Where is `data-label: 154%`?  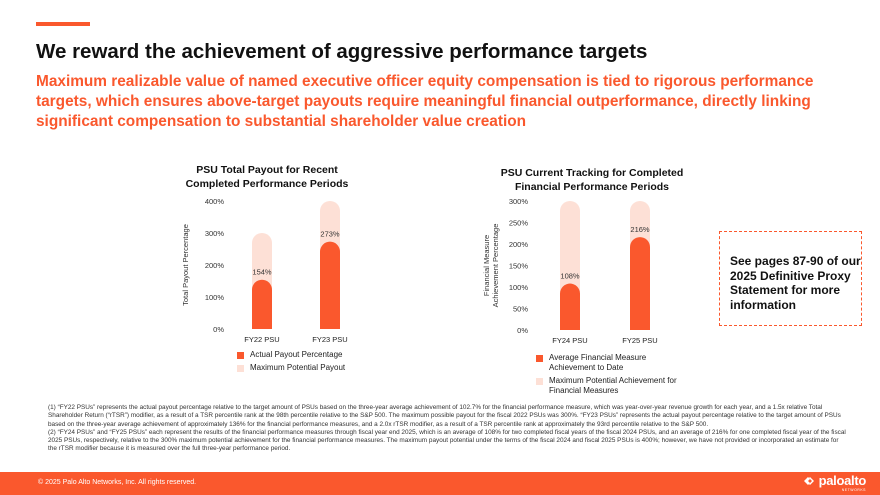
data-label: 154% is located at coordinates (262, 272).